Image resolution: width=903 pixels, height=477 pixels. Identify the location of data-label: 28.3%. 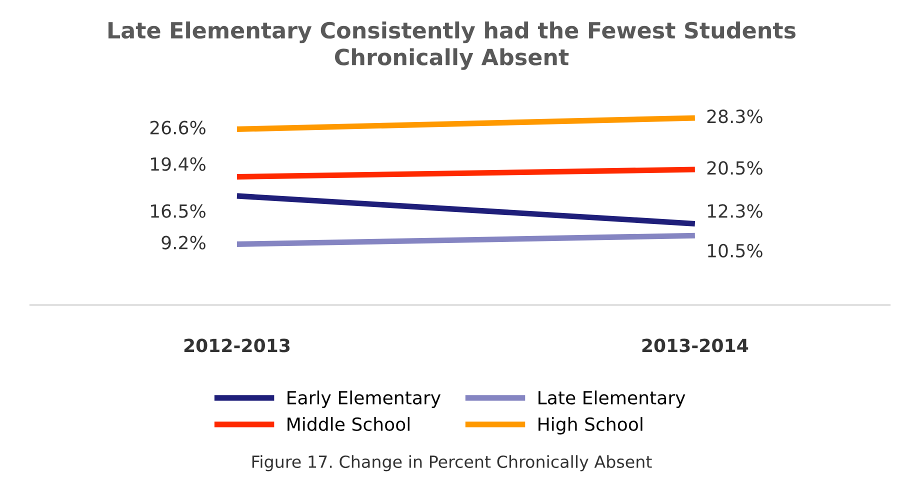
(734, 117).